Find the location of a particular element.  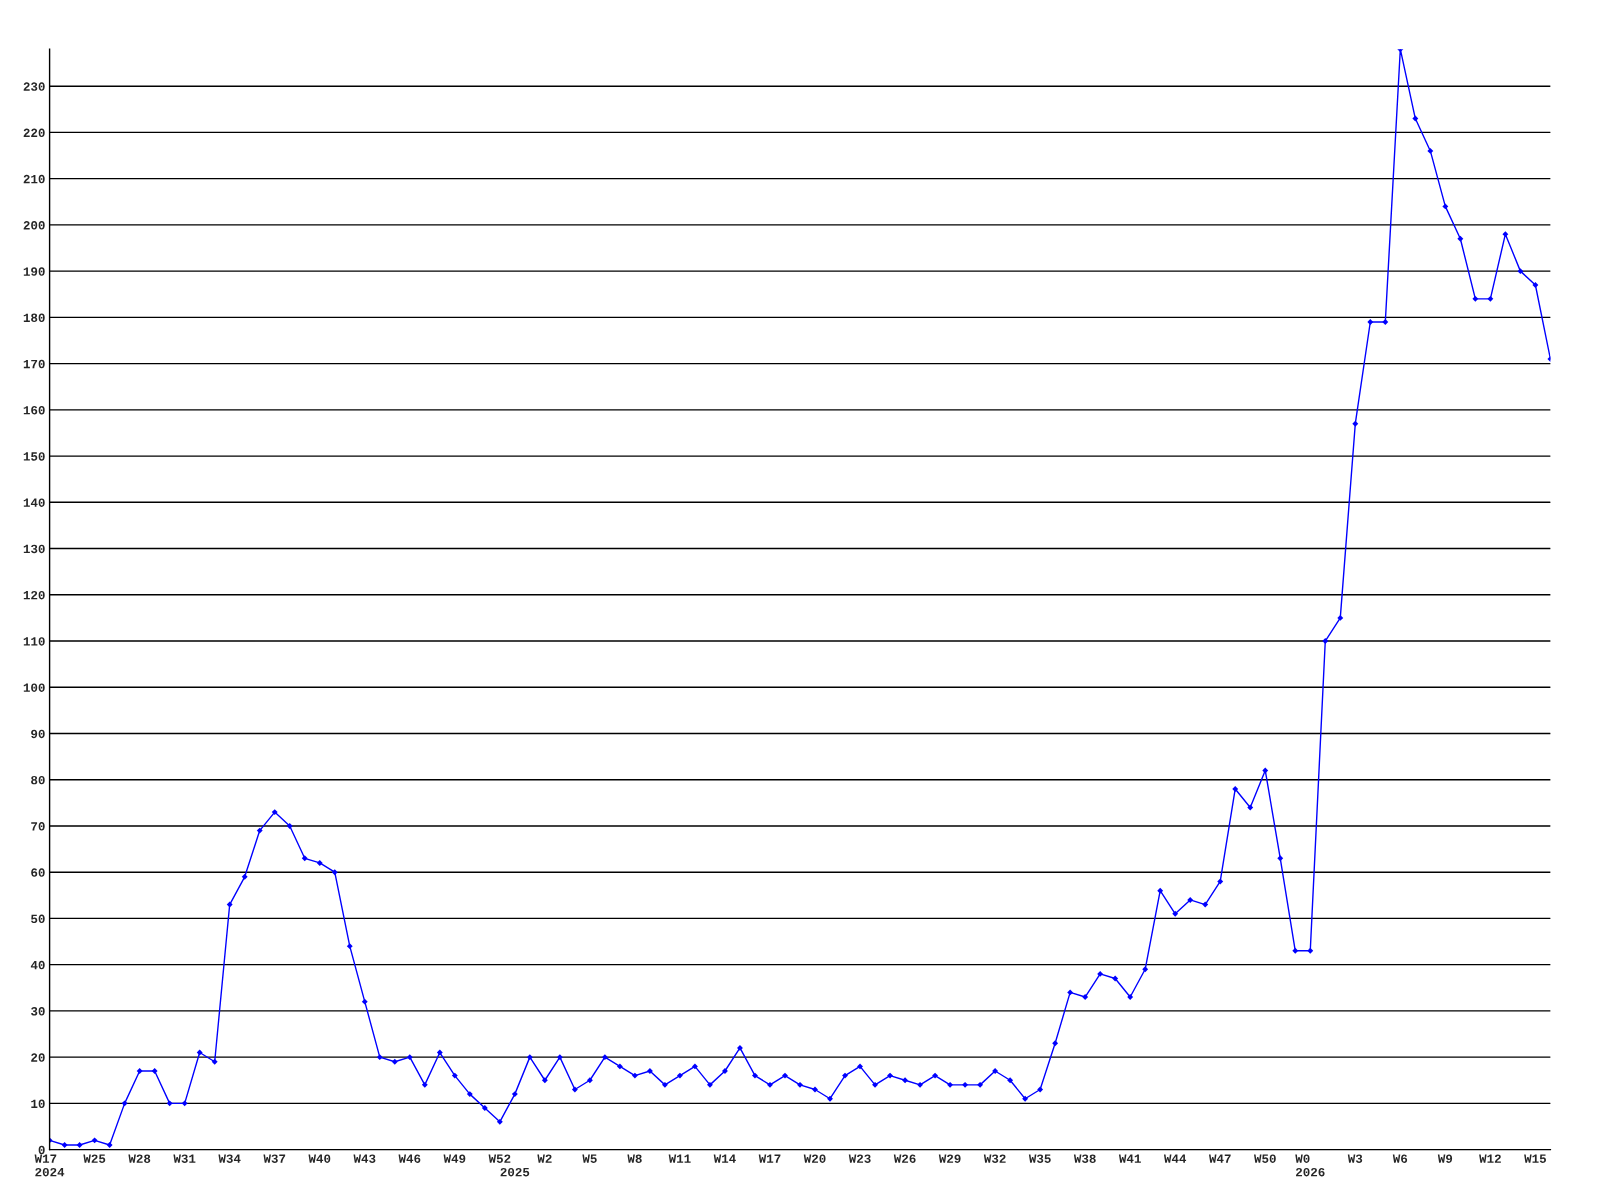

y-tick-label: 100 is located at coordinates (34, 687).